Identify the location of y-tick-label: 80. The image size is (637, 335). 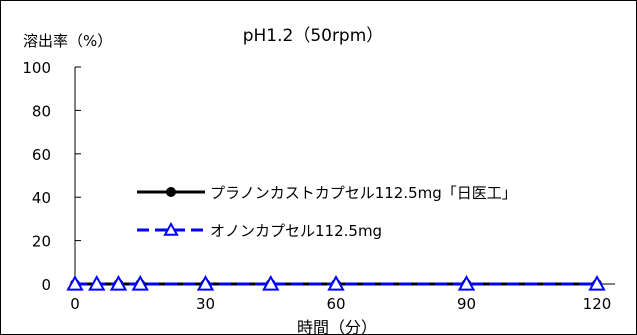
(41, 111).